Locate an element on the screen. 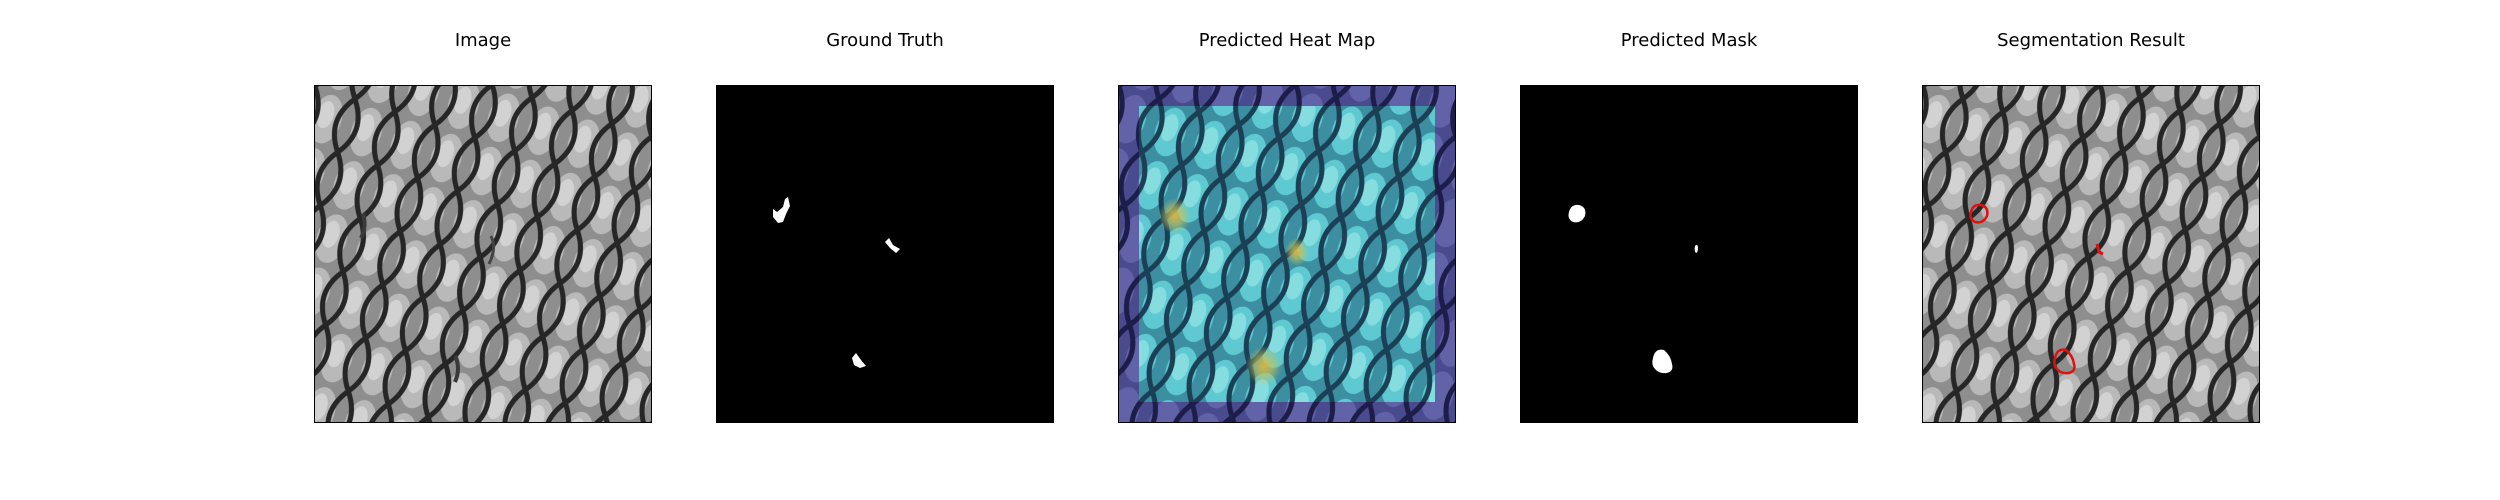 The width and height of the screenshot is (2500, 500). predicted-mask is located at coordinates (1689, 254).